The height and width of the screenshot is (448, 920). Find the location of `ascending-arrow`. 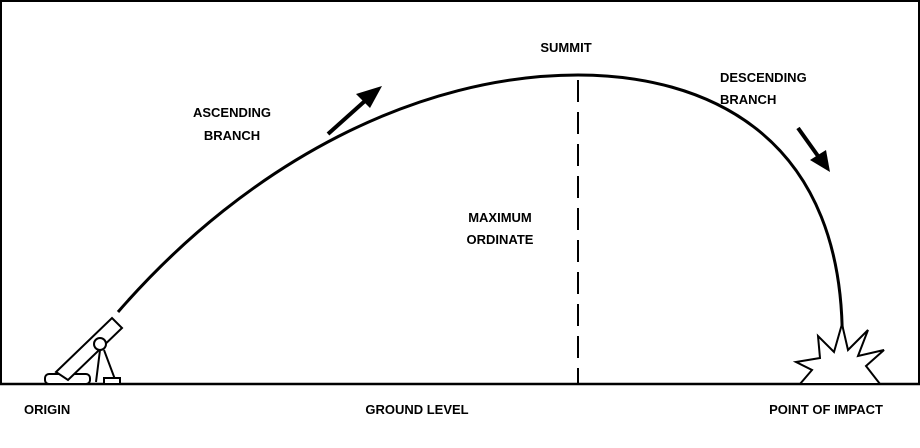

ascending-arrow is located at coordinates (354, 111).